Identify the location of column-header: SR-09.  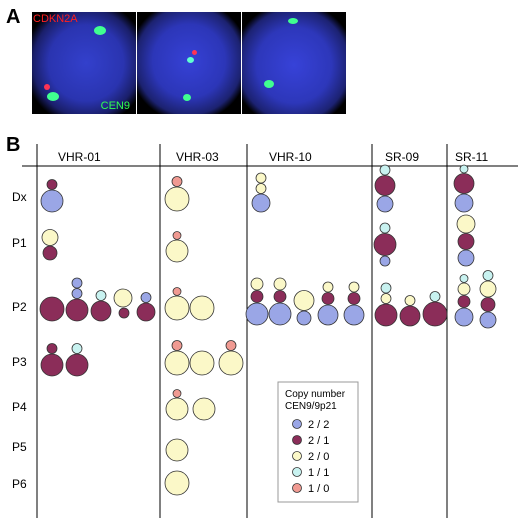
(402, 157).